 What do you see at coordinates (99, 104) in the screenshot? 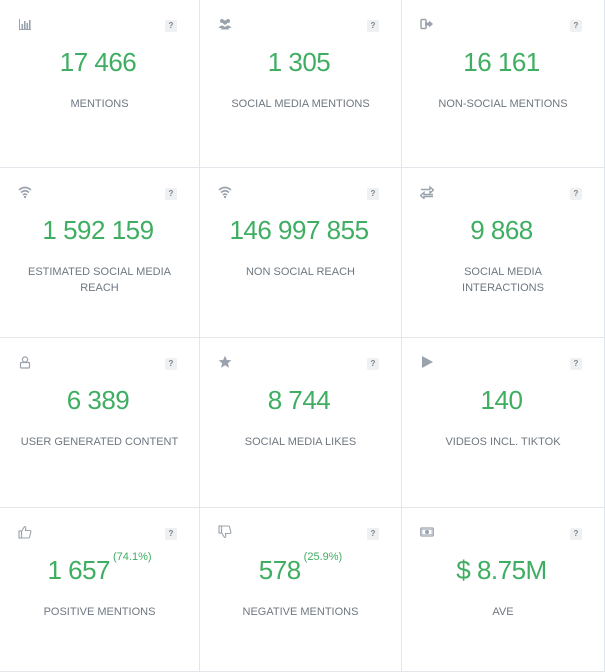
I see `stat-label: MENTIONS` at bounding box center [99, 104].